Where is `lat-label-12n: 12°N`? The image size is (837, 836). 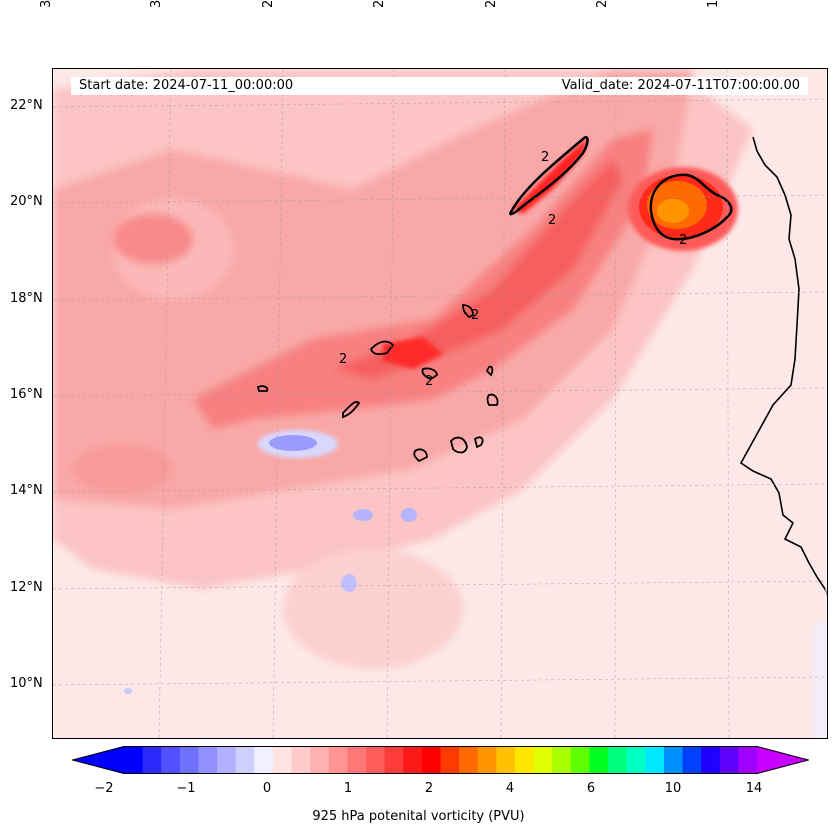
lat-label-12n: 12°N is located at coordinates (26, 587).